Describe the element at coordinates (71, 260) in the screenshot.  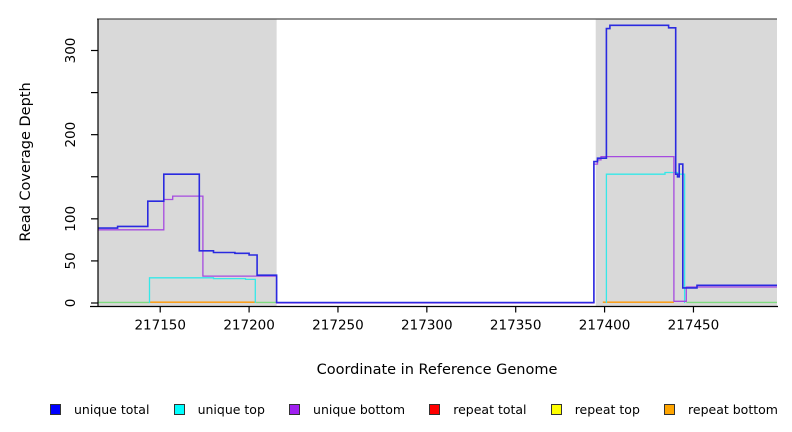
I see `y-tick-label: 50` at that location.